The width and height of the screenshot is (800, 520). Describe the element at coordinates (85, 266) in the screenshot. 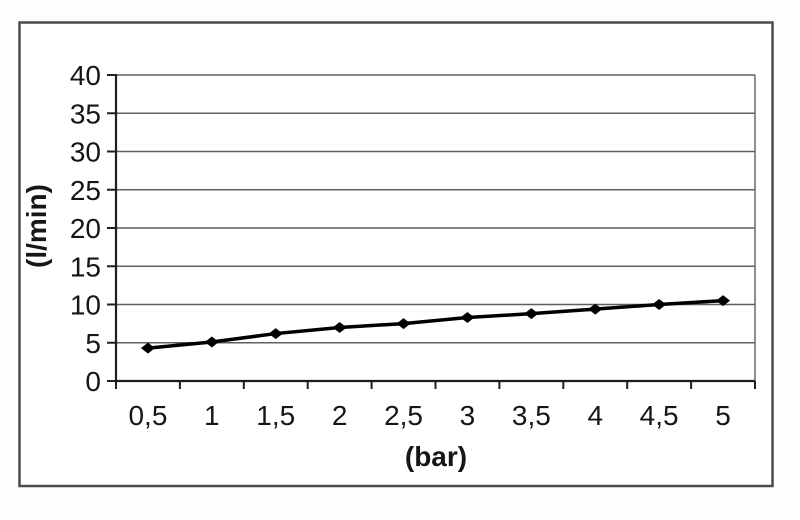

I see `y-tick-label: 15` at that location.